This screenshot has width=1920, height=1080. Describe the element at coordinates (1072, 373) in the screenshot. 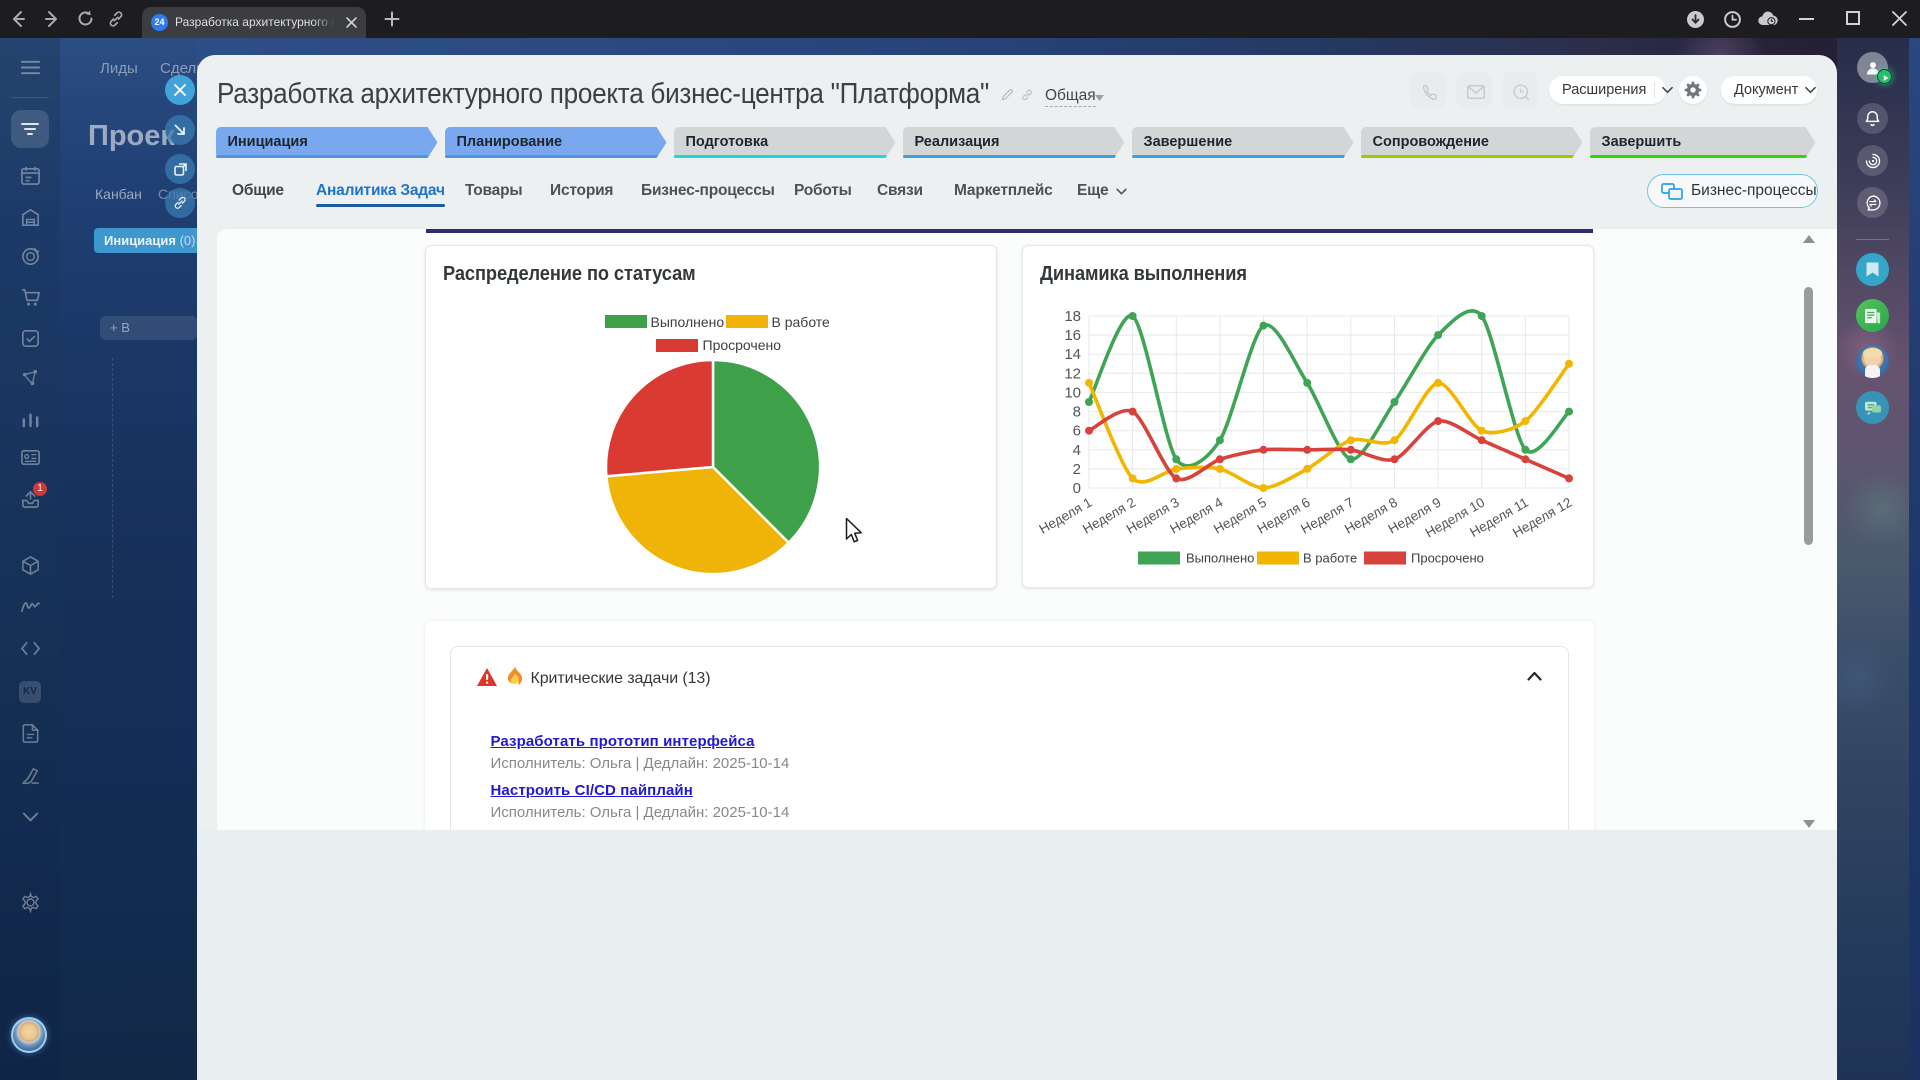

I see `svg-text: 12` at that location.